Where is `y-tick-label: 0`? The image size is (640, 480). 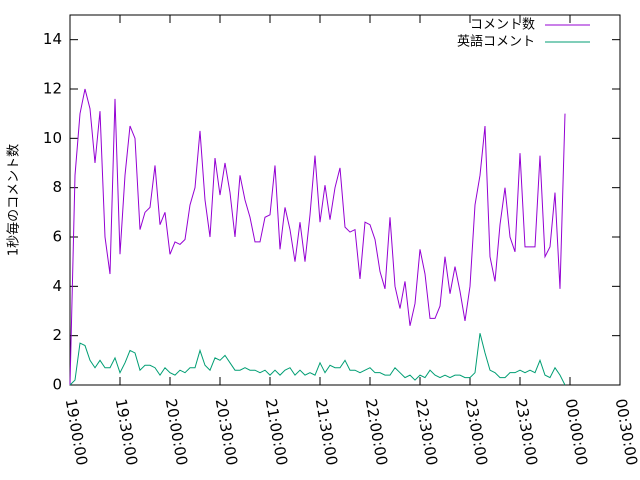
y-tick-label: 0 is located at coordinates (57, 385).